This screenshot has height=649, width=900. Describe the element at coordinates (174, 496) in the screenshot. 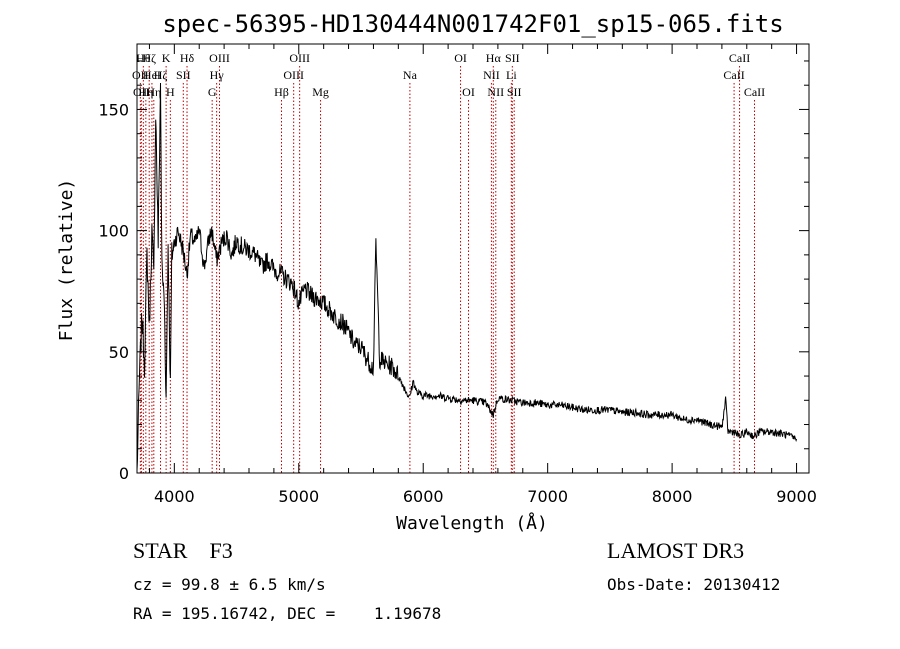

I see `x-tick-label: 4000` at that location.